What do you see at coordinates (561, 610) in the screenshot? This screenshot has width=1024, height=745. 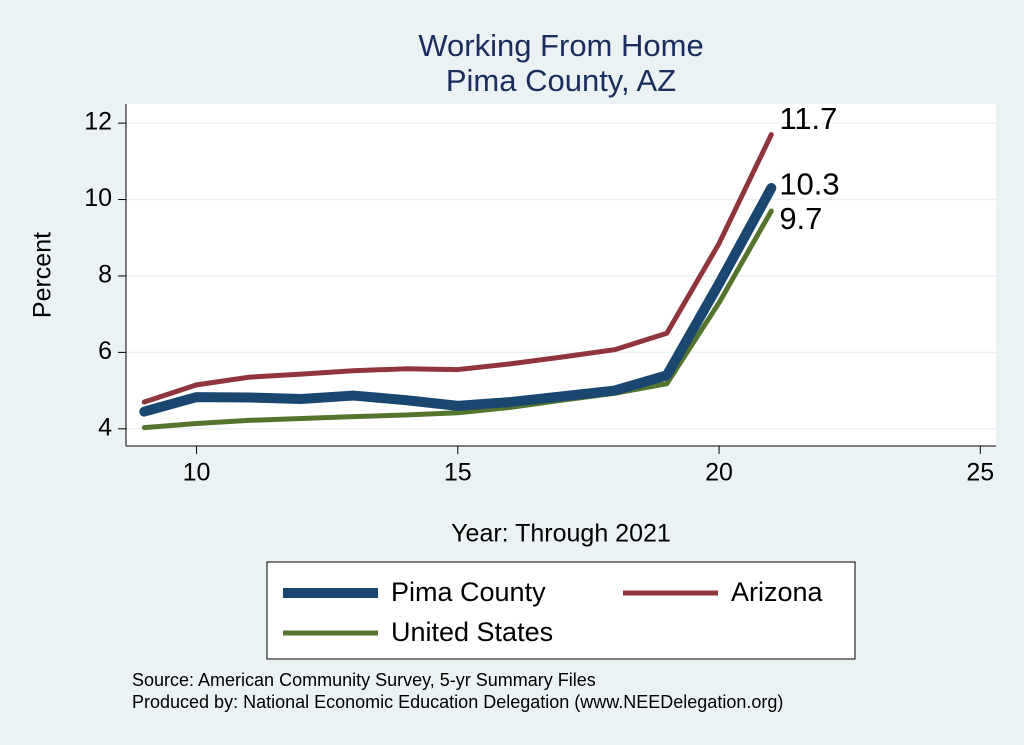 I see `legend` at bounding box center [561, 610].